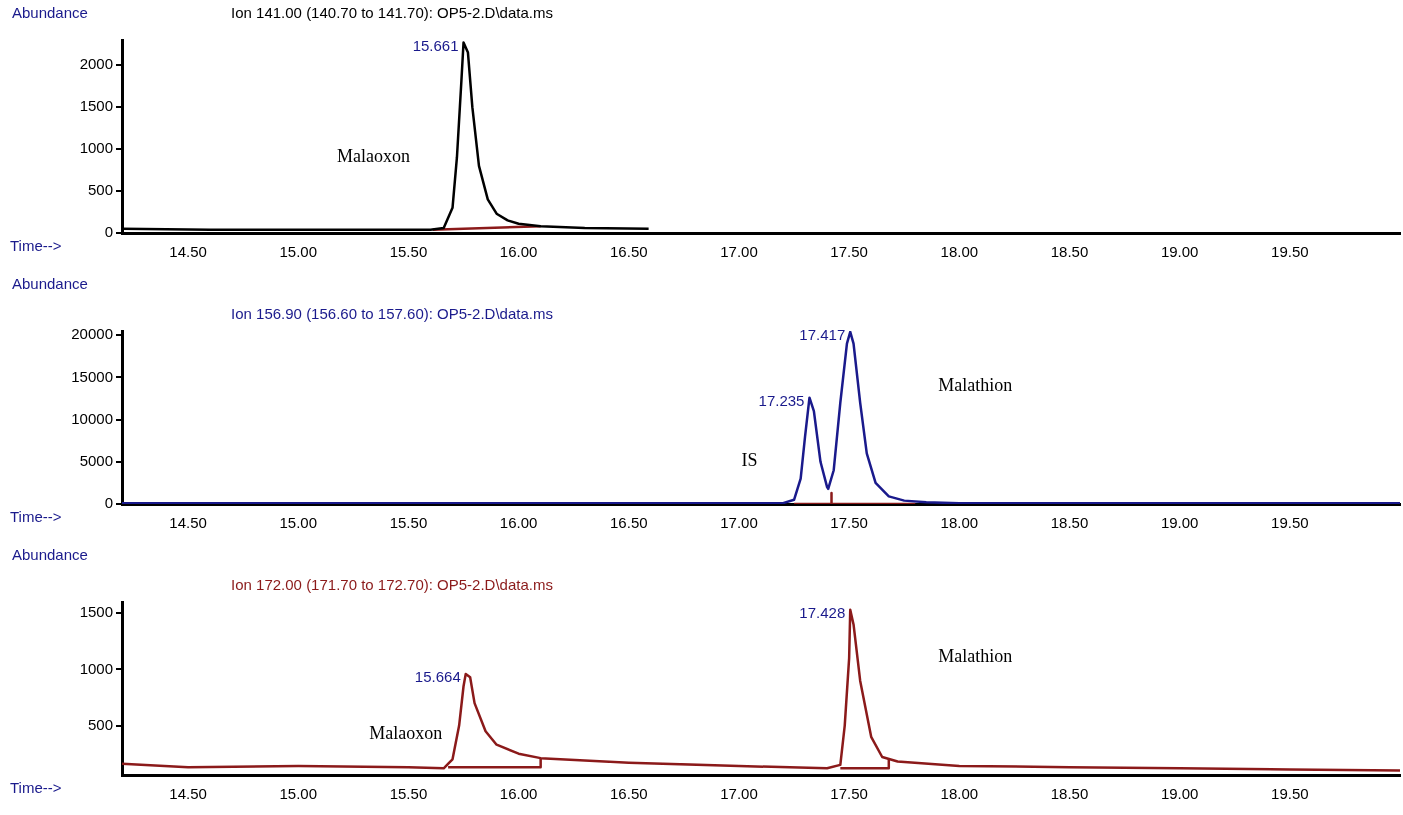 The image size is (1403, 815). Describe the element at coordinates (781, 400) in the screenshot. I see `annotation: 17.235` at that location.